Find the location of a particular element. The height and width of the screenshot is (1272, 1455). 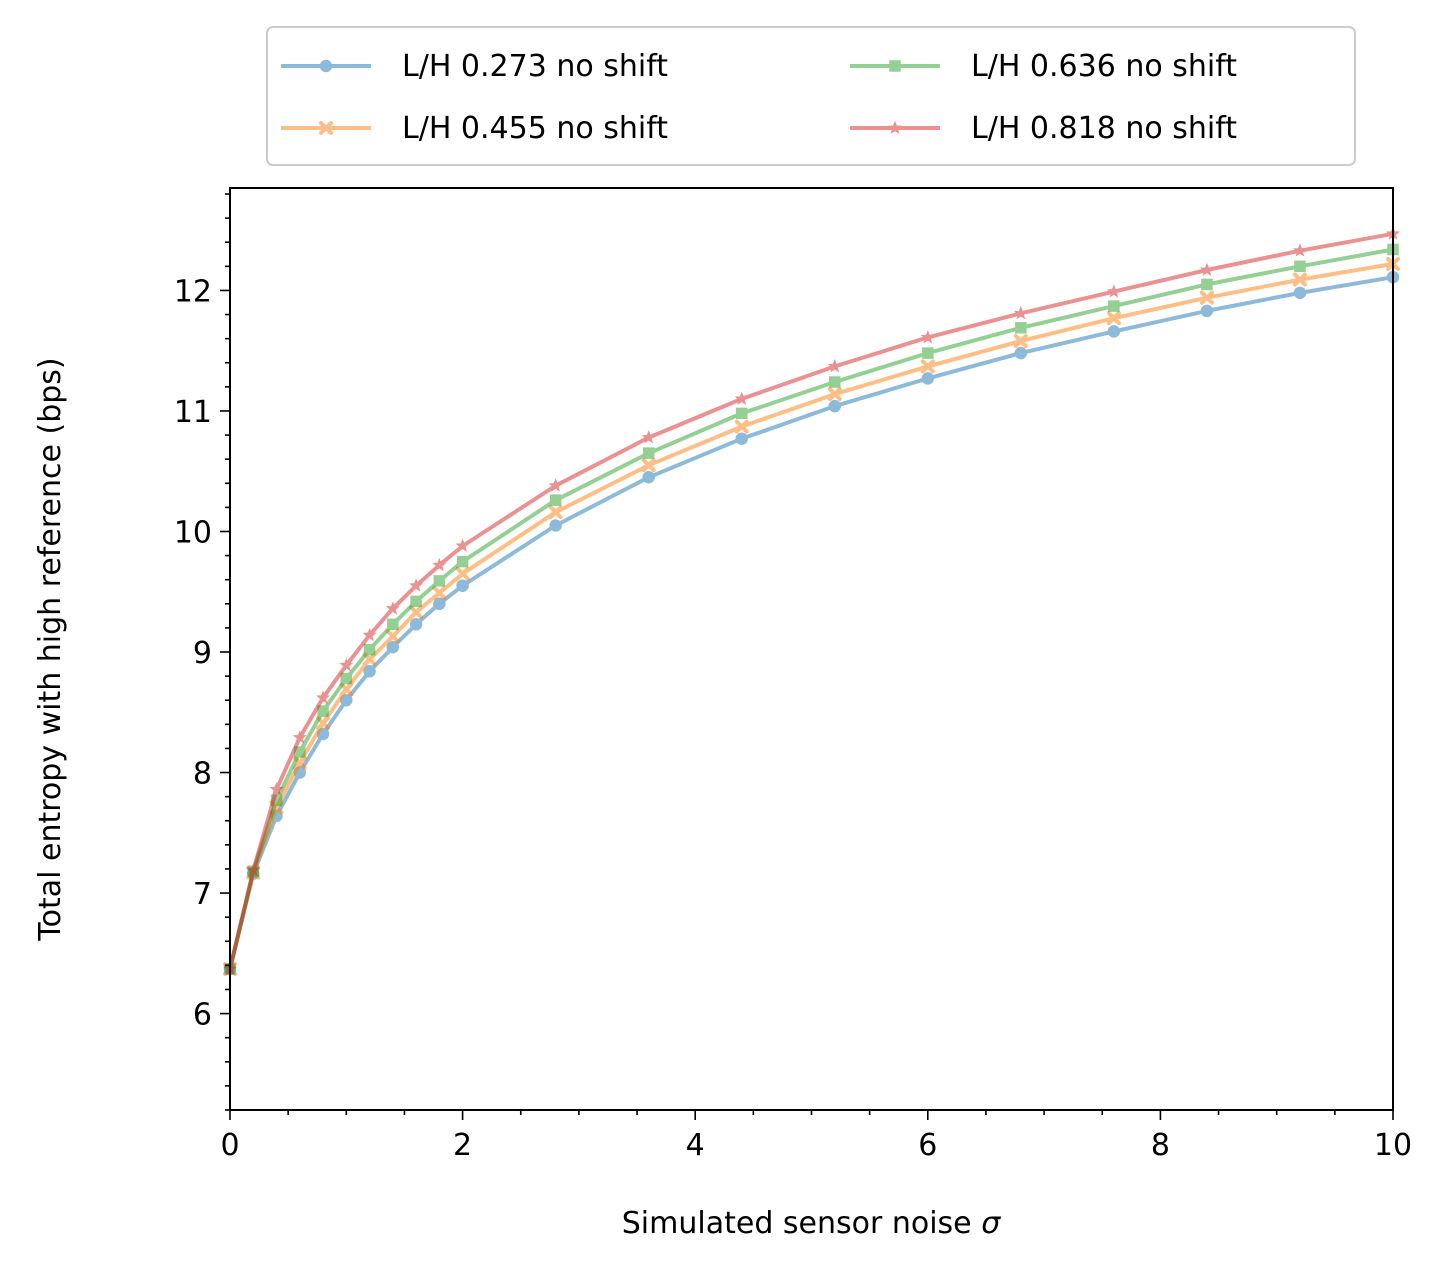

x-axis-label-text: Simulated sensor noise is located at coordinates (797, 1223).